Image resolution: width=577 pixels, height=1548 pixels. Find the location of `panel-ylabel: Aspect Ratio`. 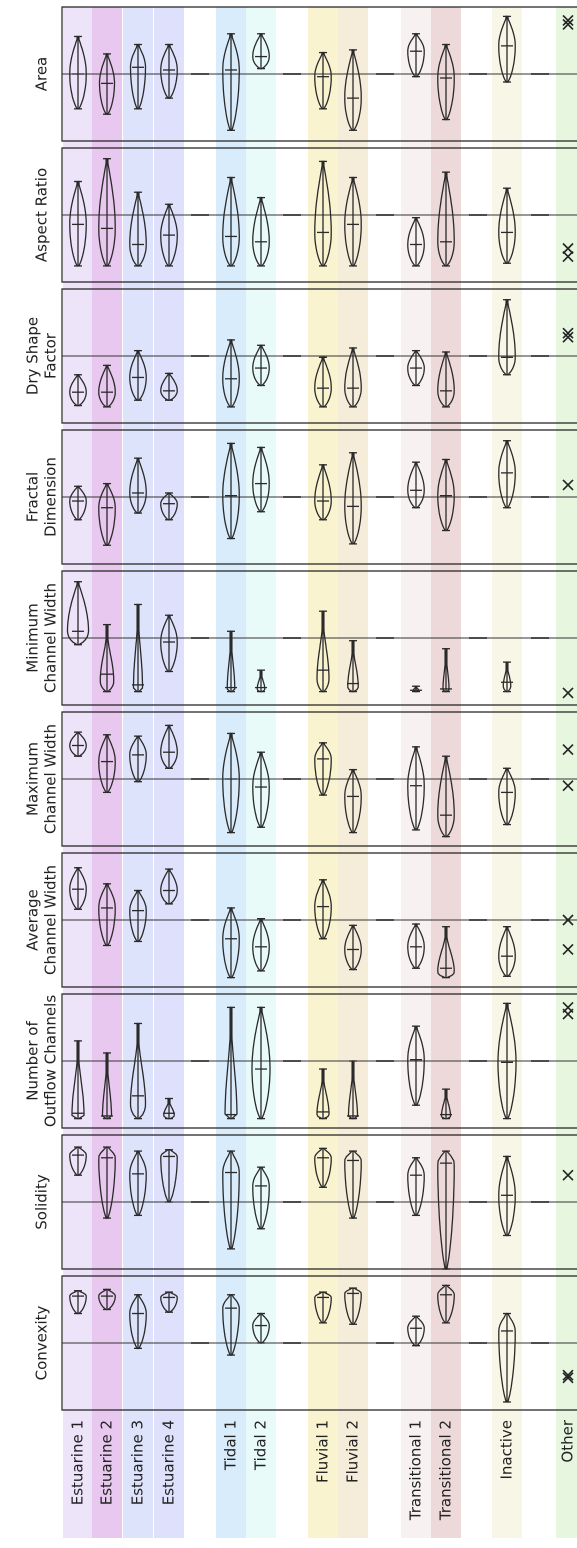

panel-ylabel: Aspect Ratio is located at coordinates (42, 215).